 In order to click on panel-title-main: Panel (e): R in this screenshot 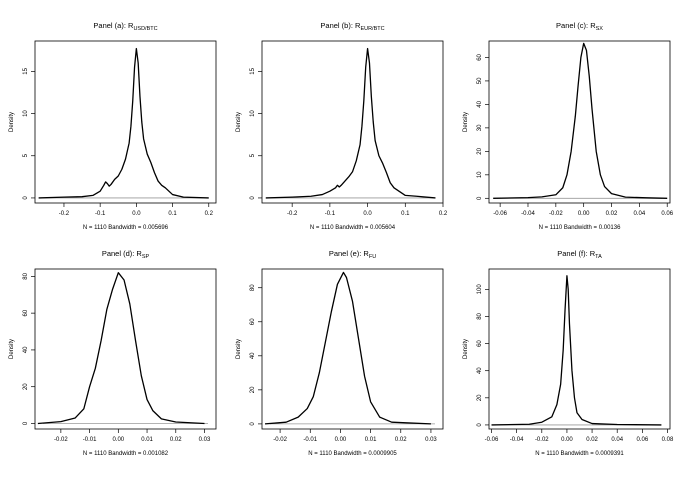, I will do `click(349, 253)`.